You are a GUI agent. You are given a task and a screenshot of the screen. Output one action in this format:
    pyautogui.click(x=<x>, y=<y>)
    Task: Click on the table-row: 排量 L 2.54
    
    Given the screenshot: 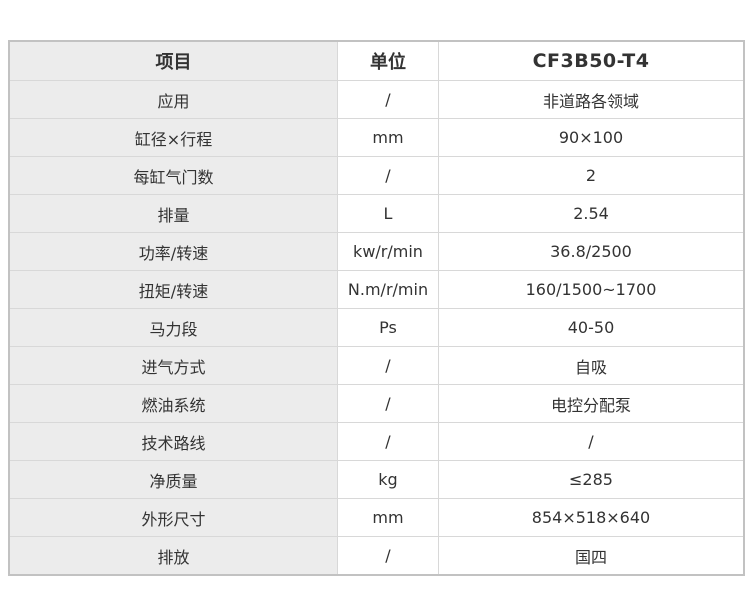 What is the action you would take?
    pyautogui.click(x=376, y=214)
    